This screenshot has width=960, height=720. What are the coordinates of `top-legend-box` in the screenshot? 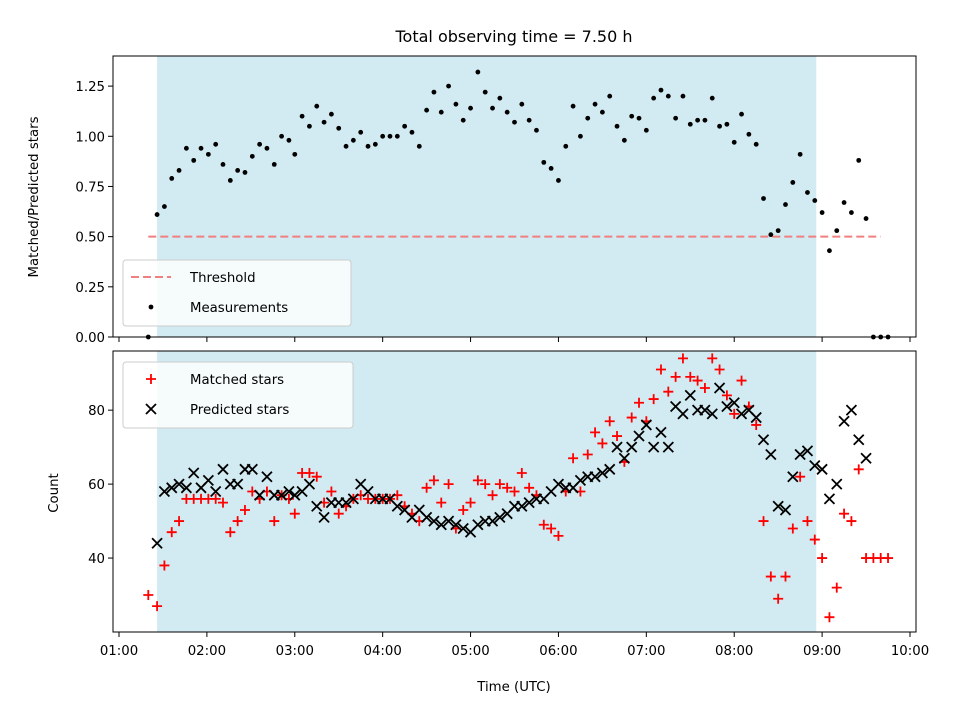 It's located at (237, 293).